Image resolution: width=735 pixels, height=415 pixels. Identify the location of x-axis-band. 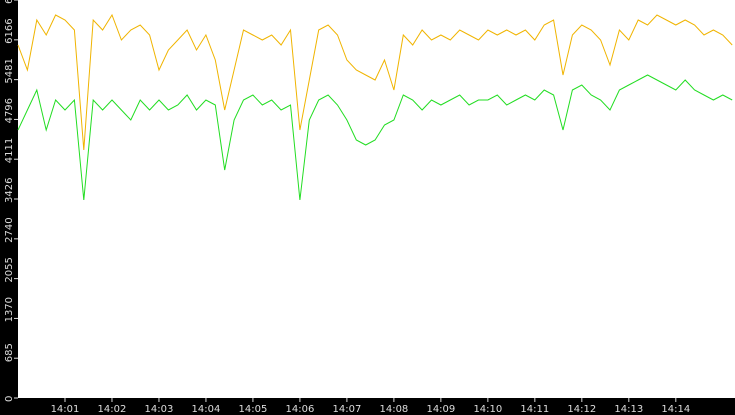
(367, 406).